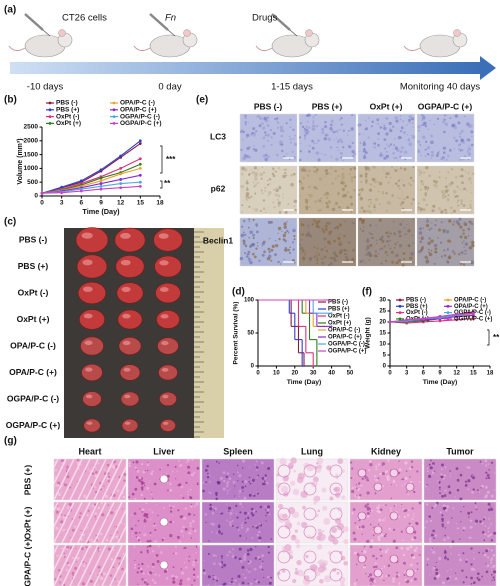 The image size is (500, 586). I want to click on x-tick-label: 10, so click(276, 374).